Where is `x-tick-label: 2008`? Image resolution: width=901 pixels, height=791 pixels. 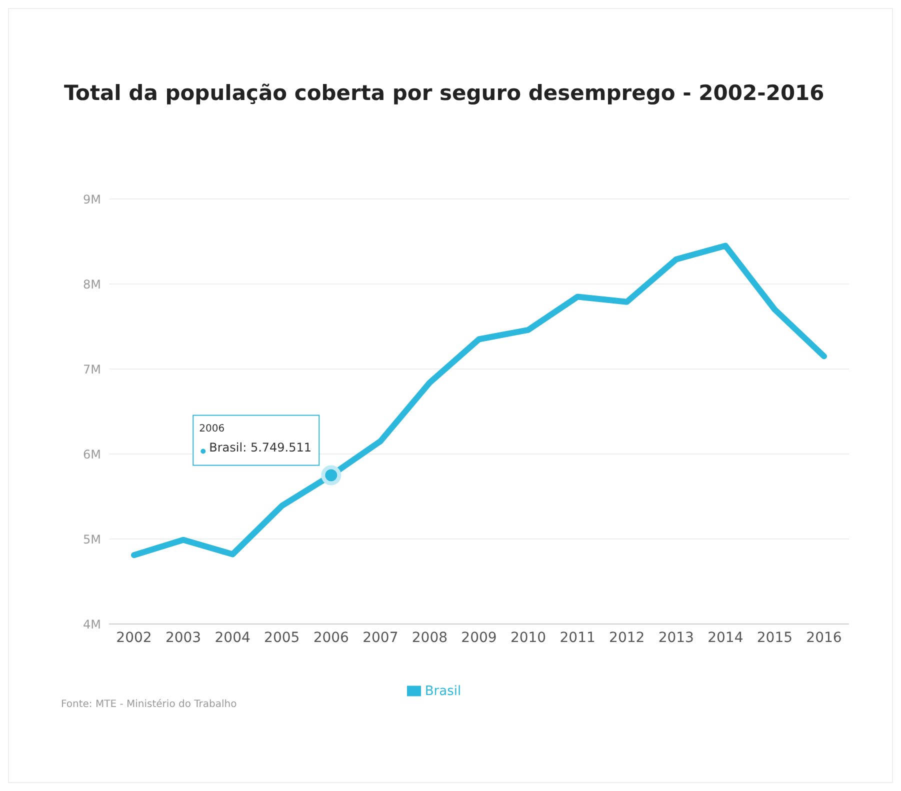 x-tick-label: 2008 is located at coordinates (430, 638).